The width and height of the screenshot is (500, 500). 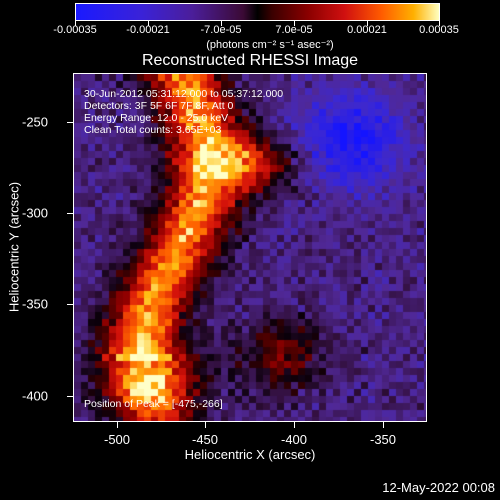 What do you see at coordinates (35, 213) in the screenshot?
I see `y-tick-label: -300` at bounding box center [35, 213].